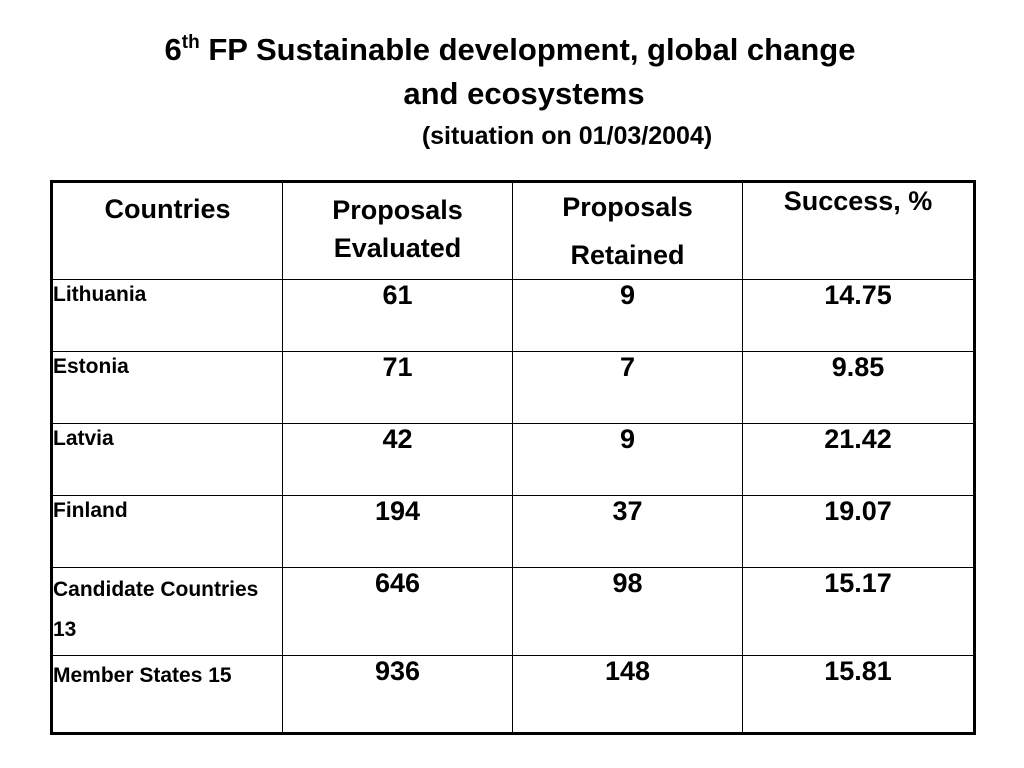 The image size is (1024, 768). I want to click on table-row: Candidate Countries 13 646 98 15.17, so click(513, 611).